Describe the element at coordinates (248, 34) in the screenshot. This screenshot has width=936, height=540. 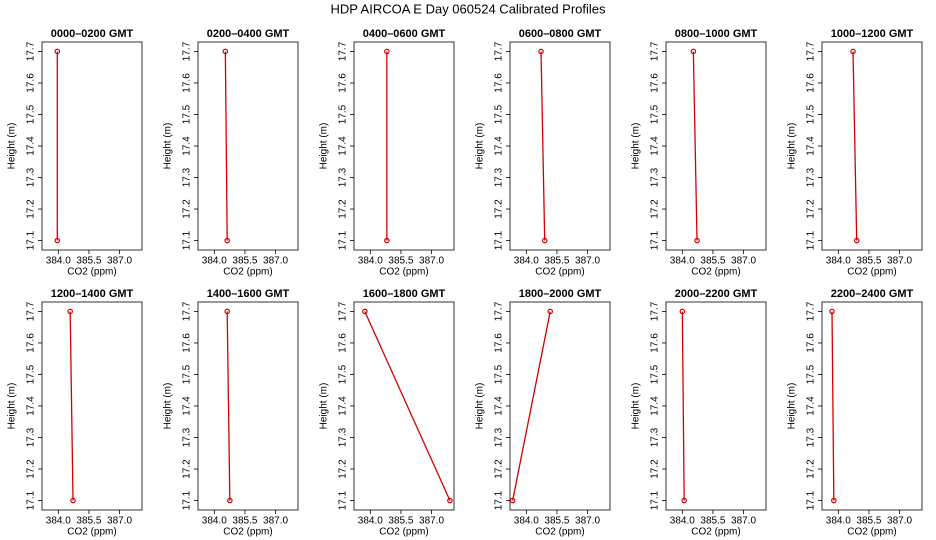
I see `panel-title: 0200–0400 GMT` at that location.